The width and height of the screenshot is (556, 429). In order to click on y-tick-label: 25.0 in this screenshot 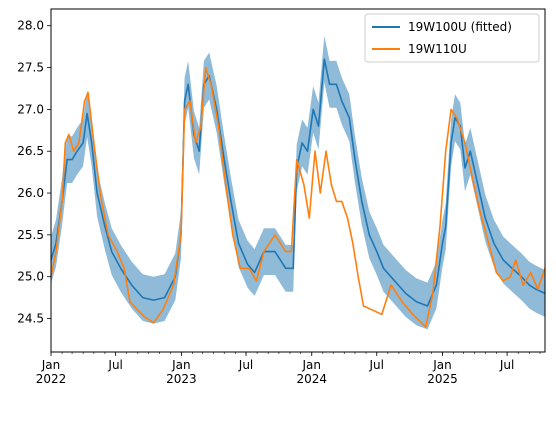, I will do `click(30, 277)`.